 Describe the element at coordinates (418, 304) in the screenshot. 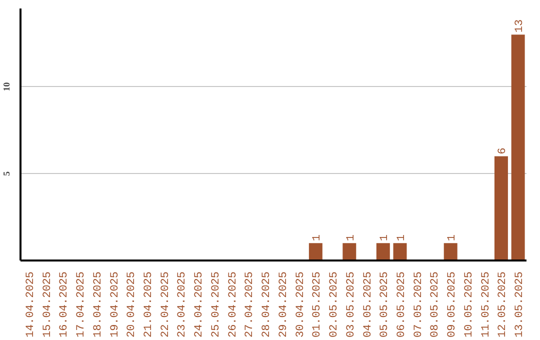

I see `x-tick-label: 07.05.2025` at that location.